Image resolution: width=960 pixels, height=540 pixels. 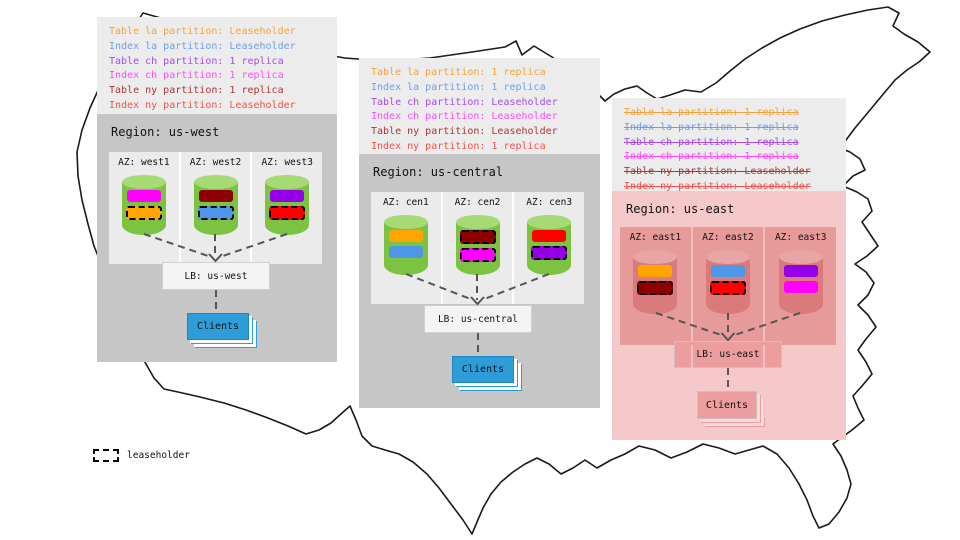 What do you see at coordinates (106, 455) in the screenshot?
I see `leaseholder-swatch-icon` at bounding box center [106, 455].